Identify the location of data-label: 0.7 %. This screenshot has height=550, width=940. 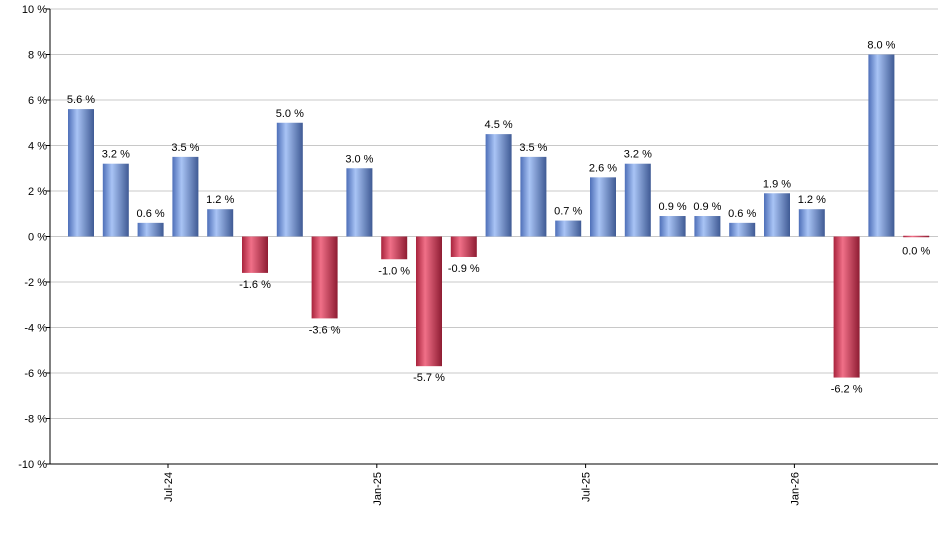
(568, 212).